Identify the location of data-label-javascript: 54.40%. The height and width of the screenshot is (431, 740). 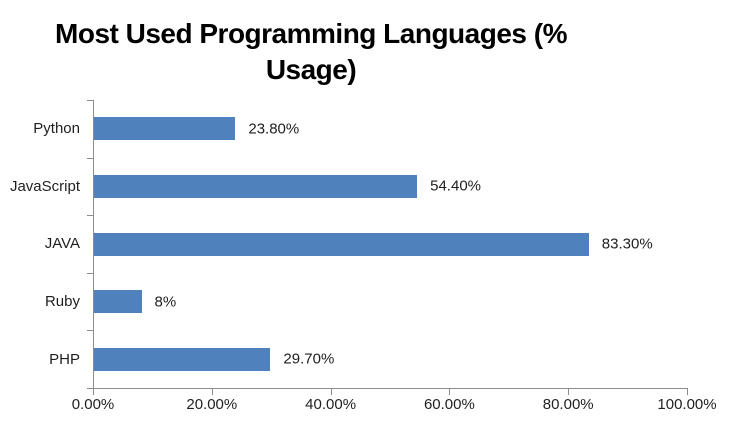
(455, 186).